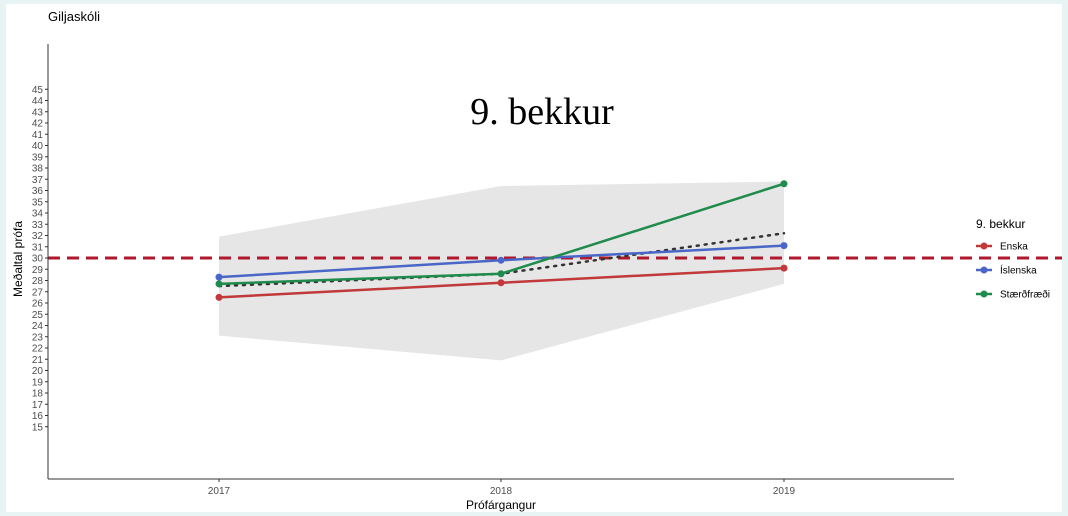 The image size is (1068, 516). What do you see at coordinates (38, 349) in the screenshot?
I see `y-tick-label-22: 22` at bounding box center [38, 349].